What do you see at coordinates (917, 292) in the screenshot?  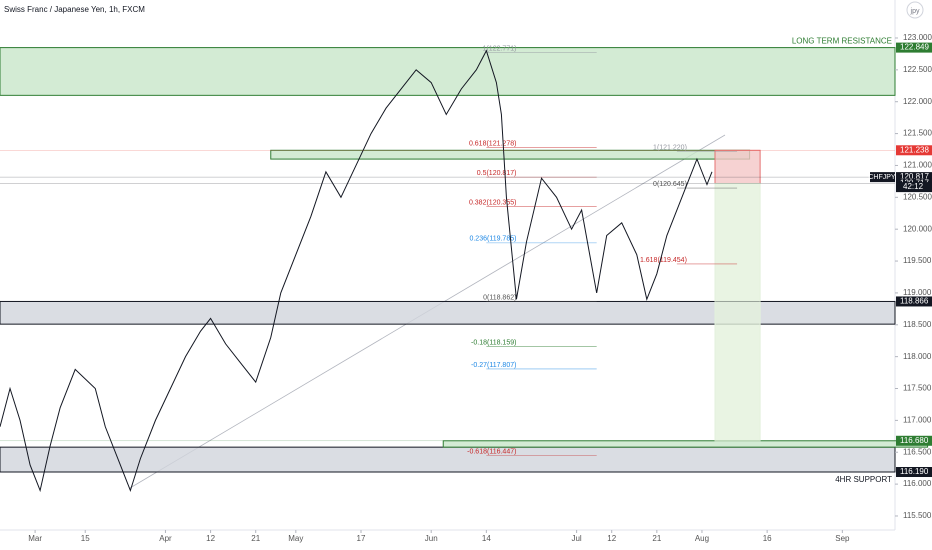 I see `y-tick-label: 119.000` at bounding box center [917, 292].